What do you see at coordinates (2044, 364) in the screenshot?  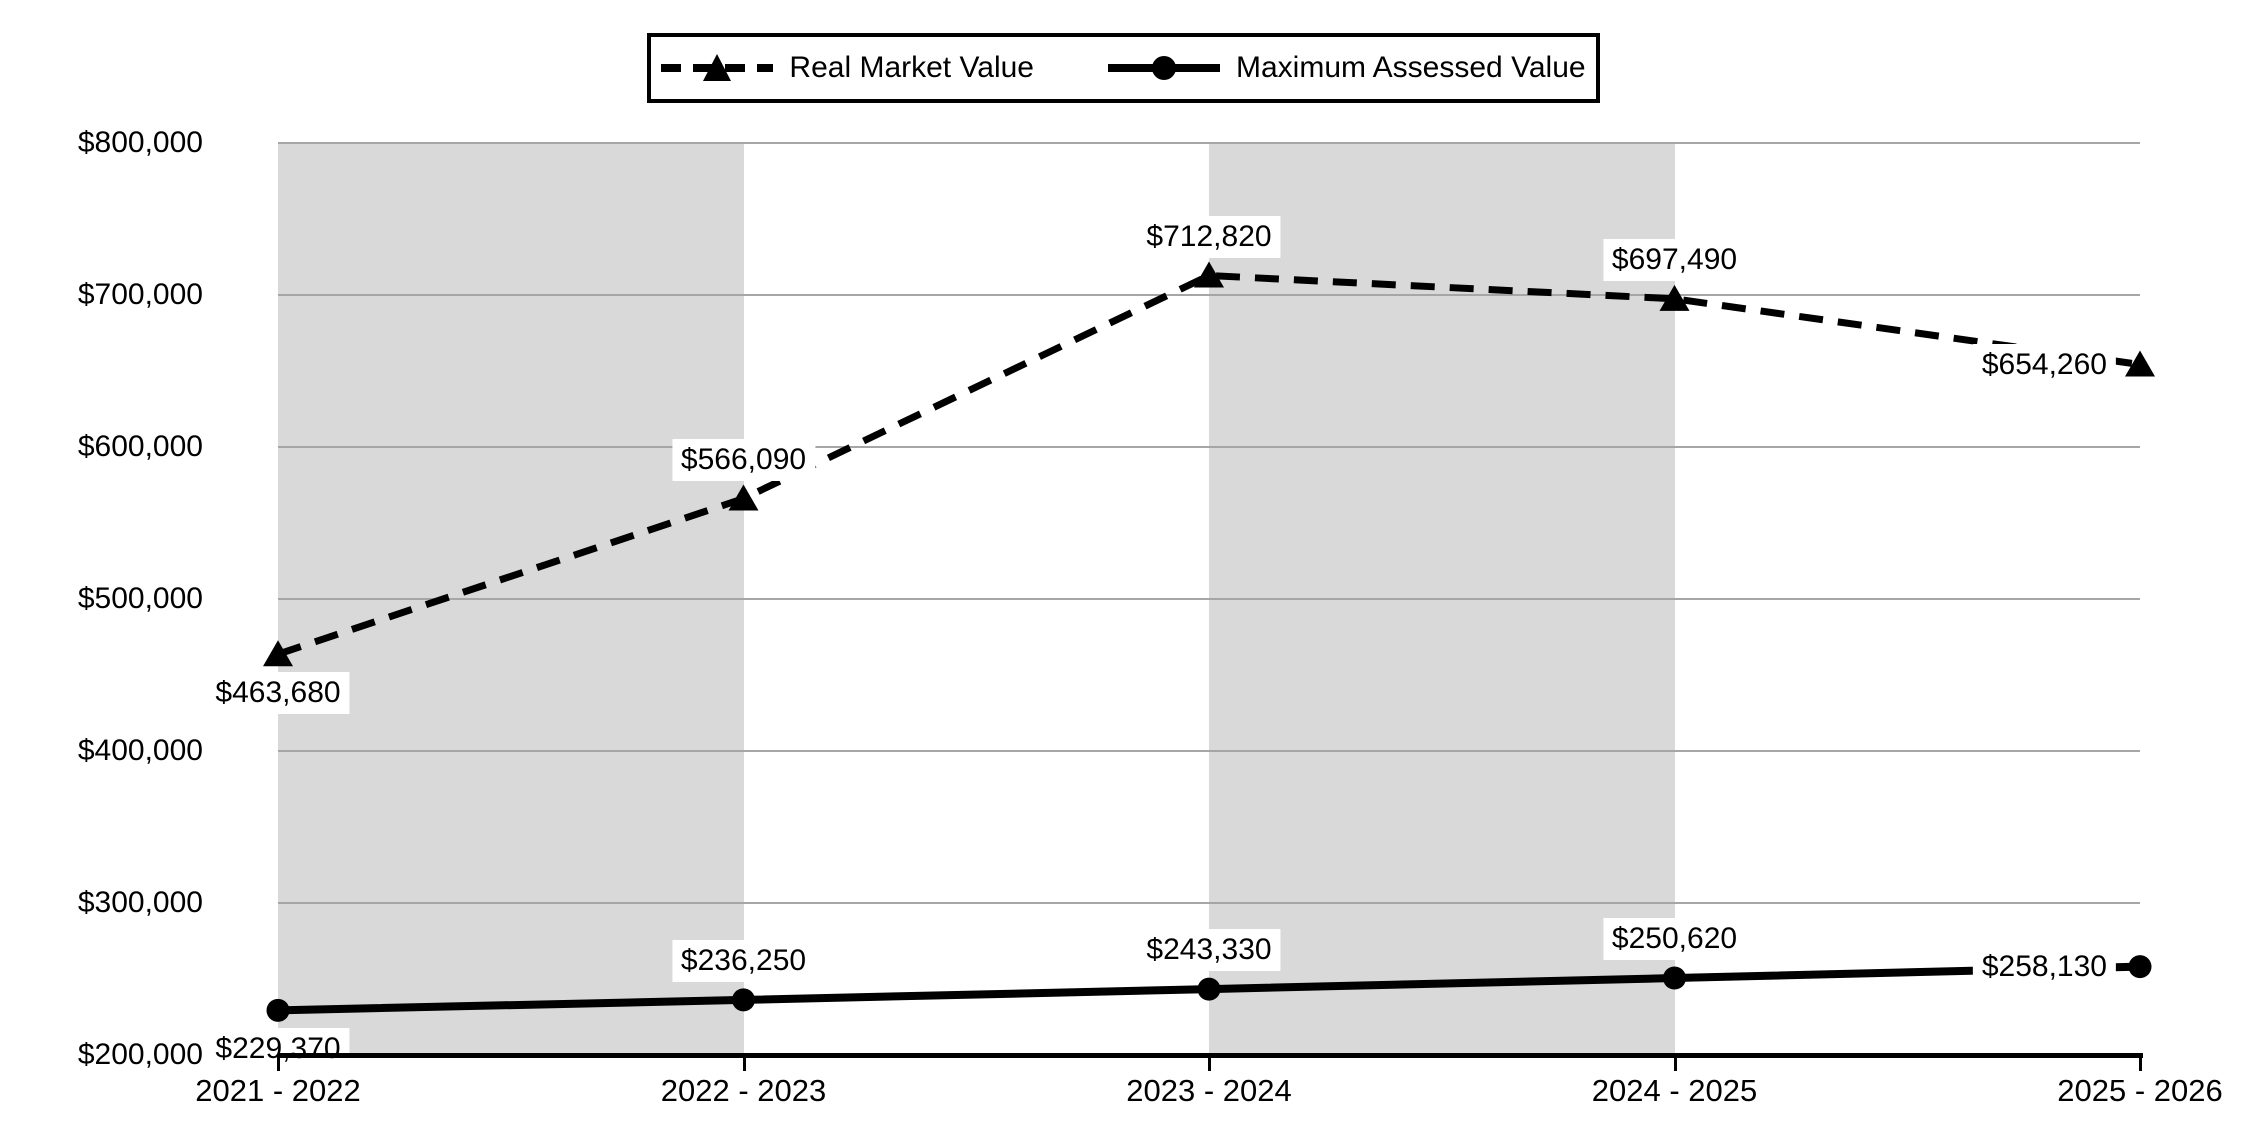 I see `data-label: $654,260` at bounding box center [2044, 364].